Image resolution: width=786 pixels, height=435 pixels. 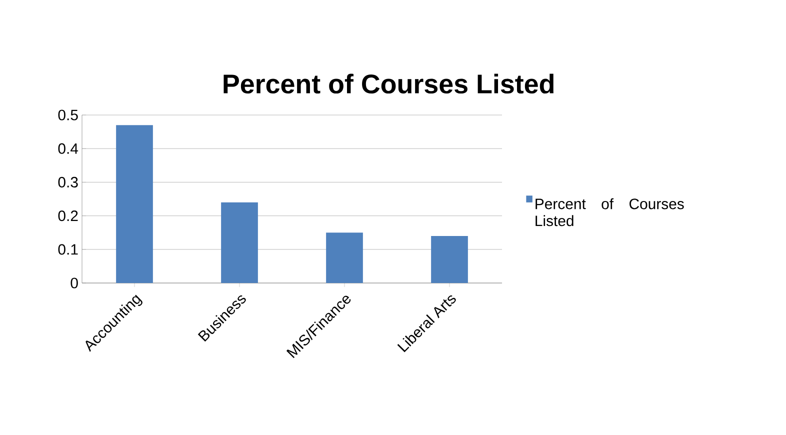 I want to click on y-tick-label: 0.4, so click(x=68, y=148).